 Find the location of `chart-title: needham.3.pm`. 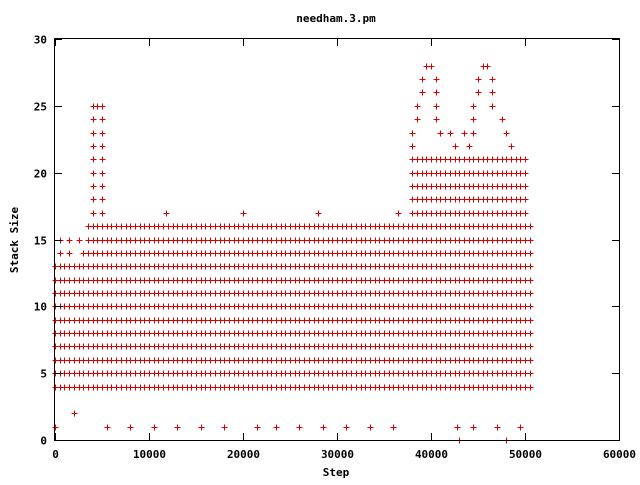

chart-title: needham.3.pm is located at coordinates (336, 18).